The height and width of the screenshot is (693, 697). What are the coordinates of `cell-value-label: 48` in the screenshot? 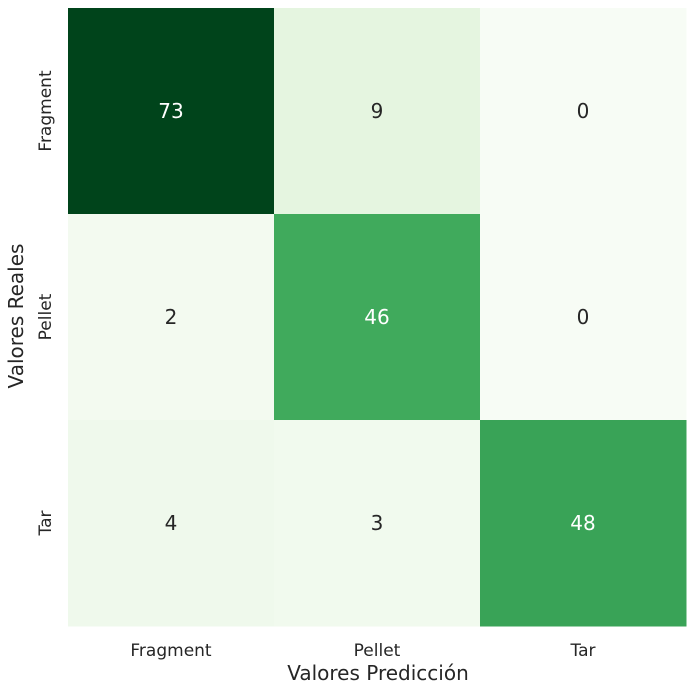 It's located at (582, 523).